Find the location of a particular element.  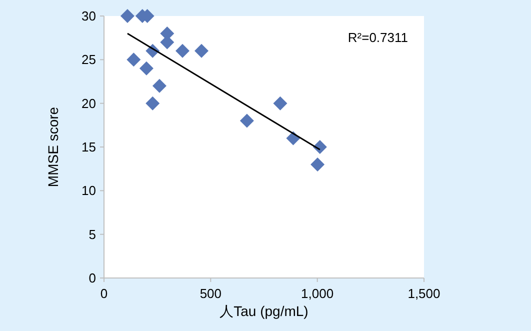

y-tick-label: 15 is located at coordinates (89, 147).